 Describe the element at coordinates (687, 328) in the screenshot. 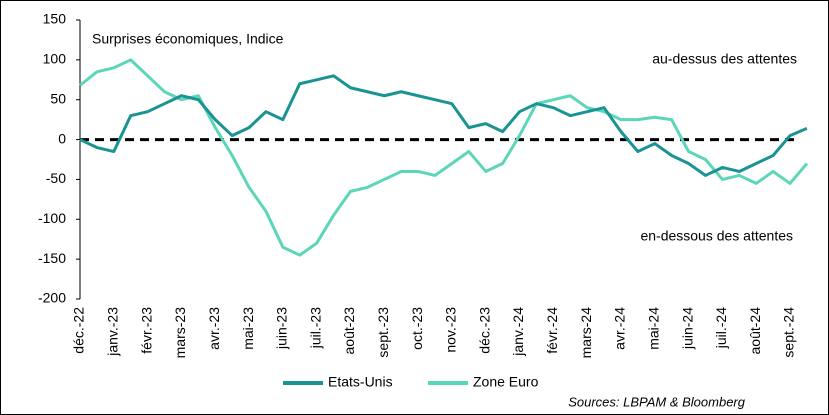

I see `x-tick-label: juin-24` at that location.